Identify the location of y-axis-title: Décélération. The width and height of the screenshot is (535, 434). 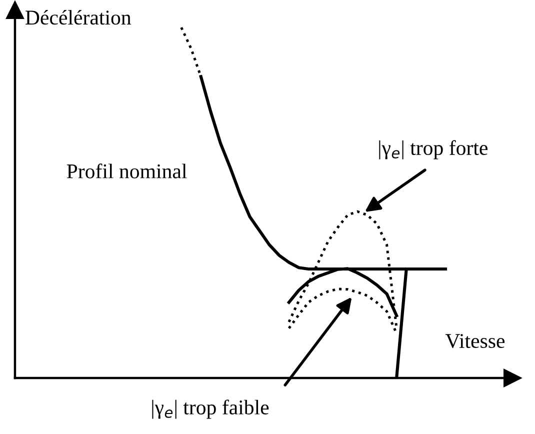
(79, 17).